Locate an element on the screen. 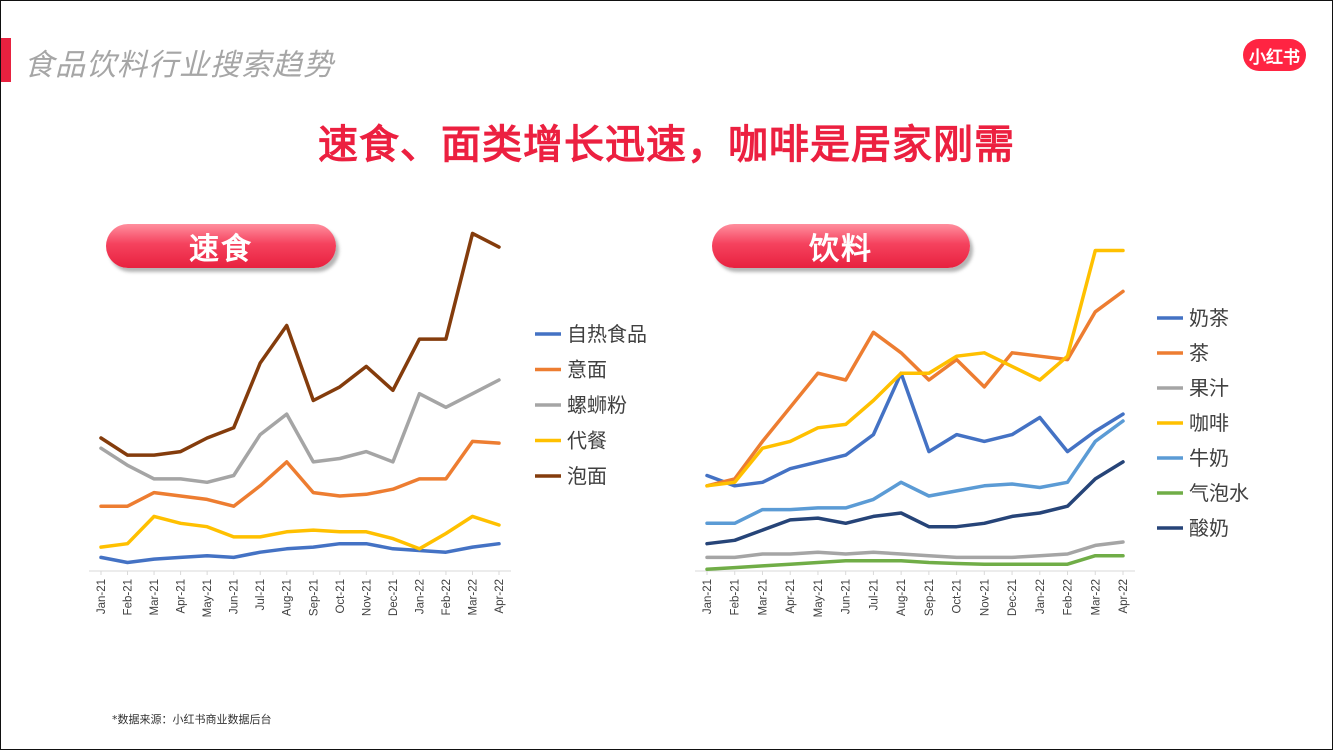 Image resolution: width=1333 pixels, height=750 pixels. legend-label: 代餐 is located at coordinates (587, 441).